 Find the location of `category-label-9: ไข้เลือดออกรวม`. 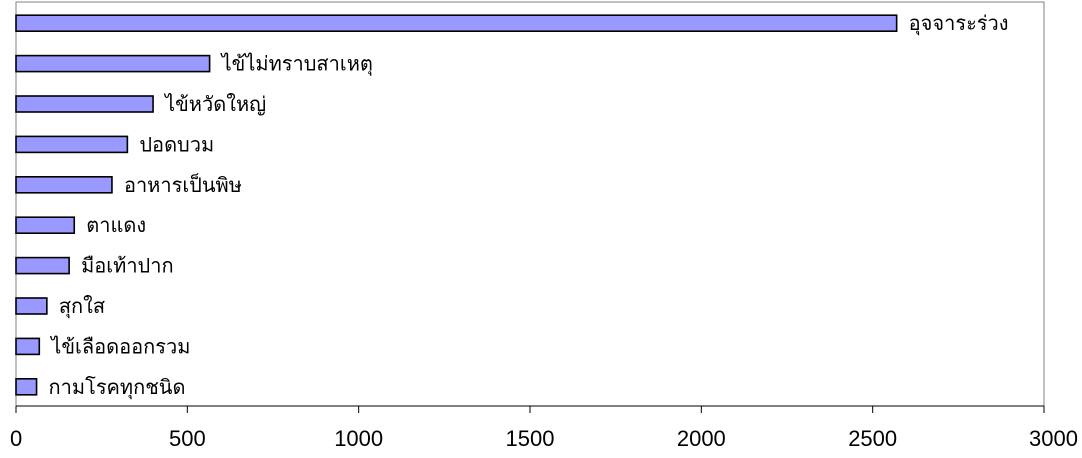

category-label-9: ไข้เลือดออกรวม is located at coordinates (119, 346).